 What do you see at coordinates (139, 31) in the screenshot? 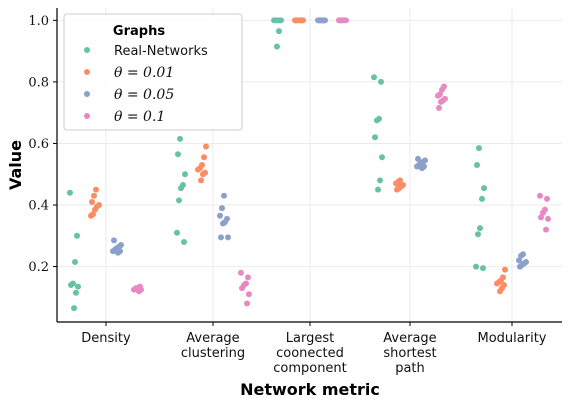
I see `legend-title: Graphs` at bounding box center [139, 31].